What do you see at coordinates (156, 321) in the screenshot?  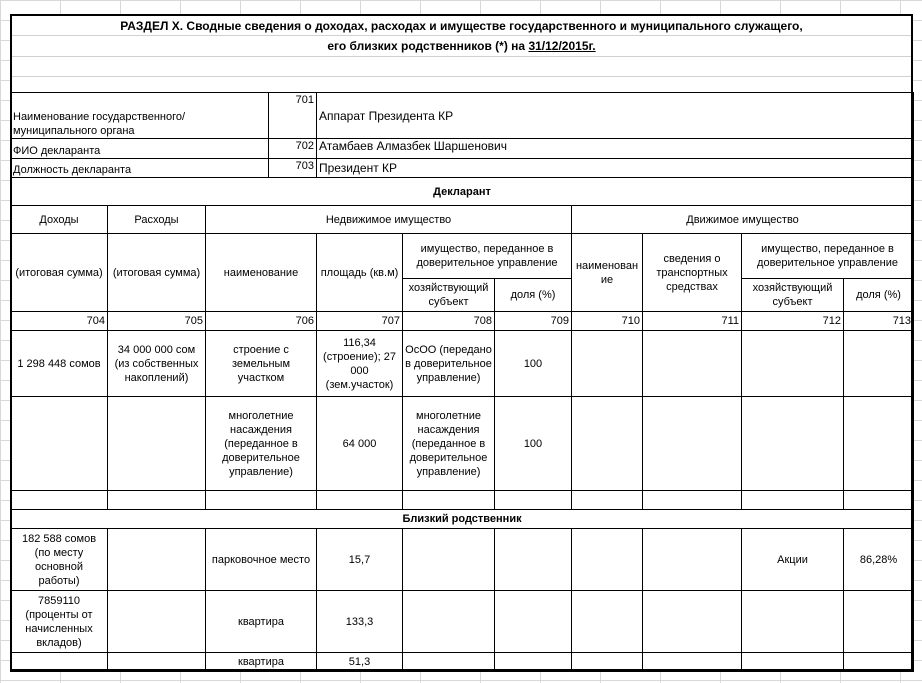 I see `table-cell: 705` at bounding box center [156, 321].